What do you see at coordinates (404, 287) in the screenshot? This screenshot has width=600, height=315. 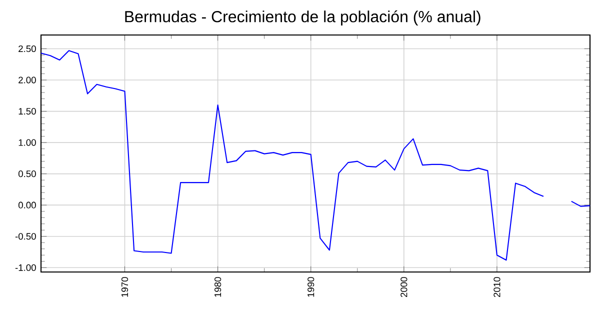 I see `x-tick-label: 2000` at bounding box center [404, 287].